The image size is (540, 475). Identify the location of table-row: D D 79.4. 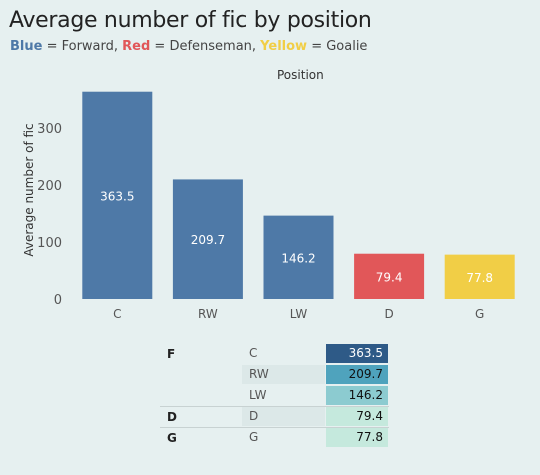
(274, 417).